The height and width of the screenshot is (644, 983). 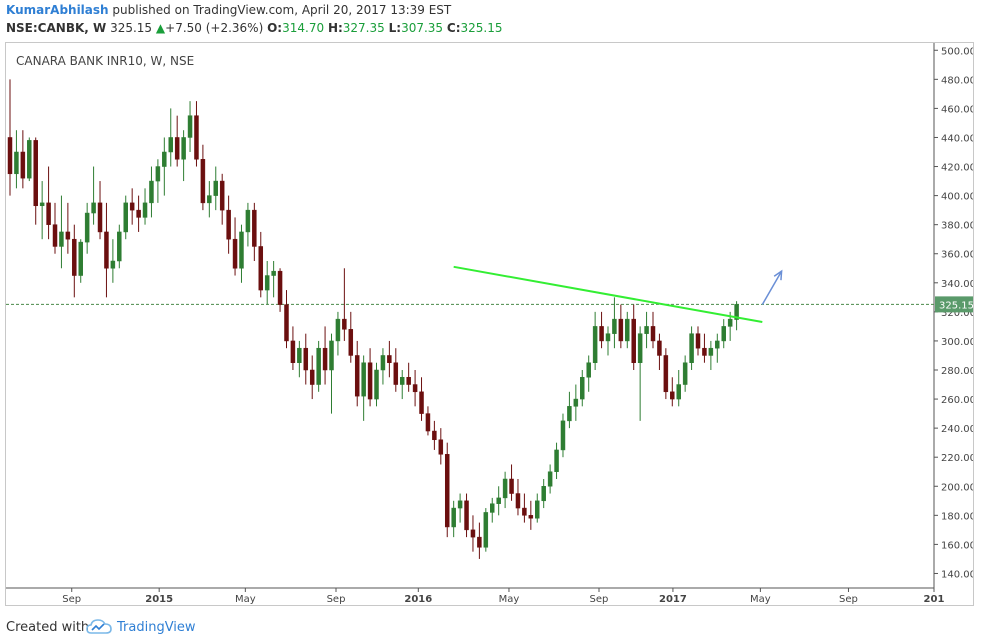 What do you see at coordinates (335, 28) in the screenshot?
I see `high-label: H:` at bounding box center [335, 28].